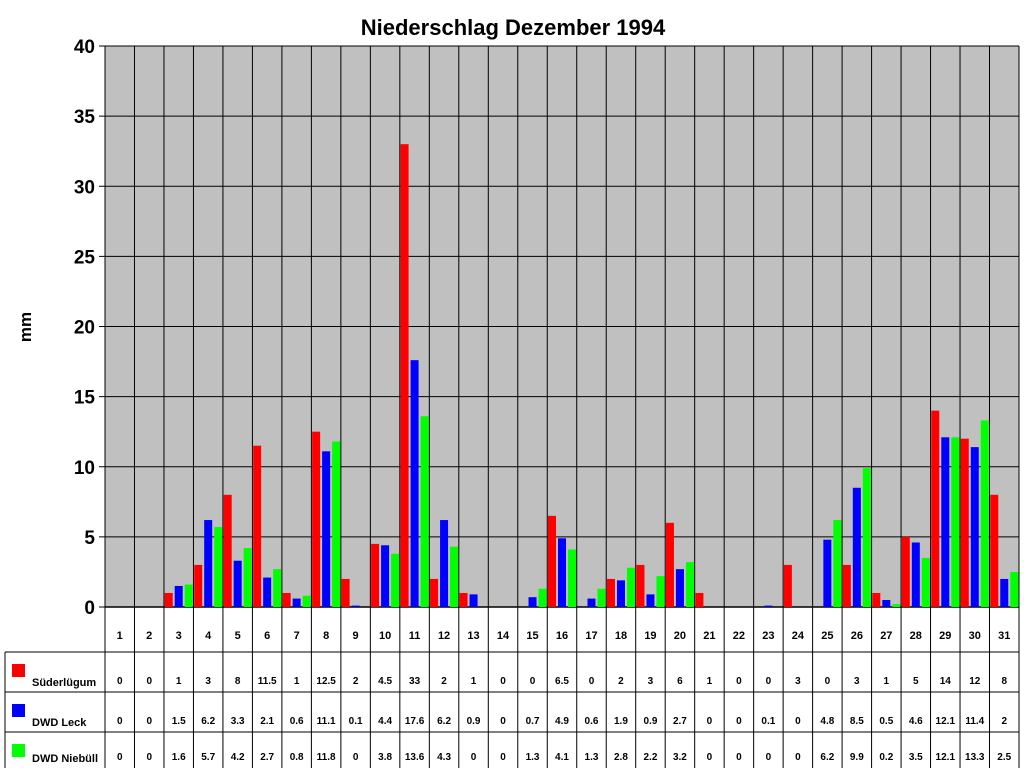  I want to click on table-cell: 1.5, so click(179, 721).